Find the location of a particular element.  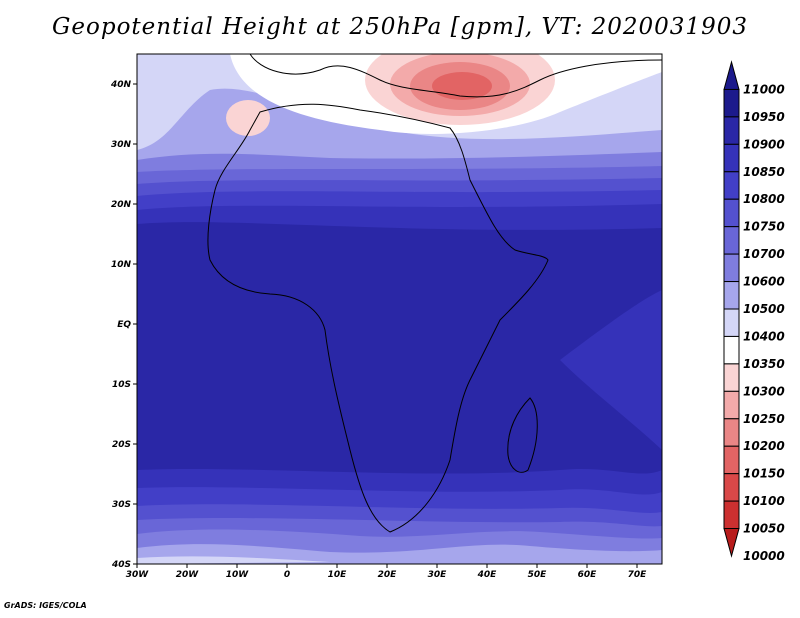

lon-tick-label: 60E is located at coordinates (588, 575).